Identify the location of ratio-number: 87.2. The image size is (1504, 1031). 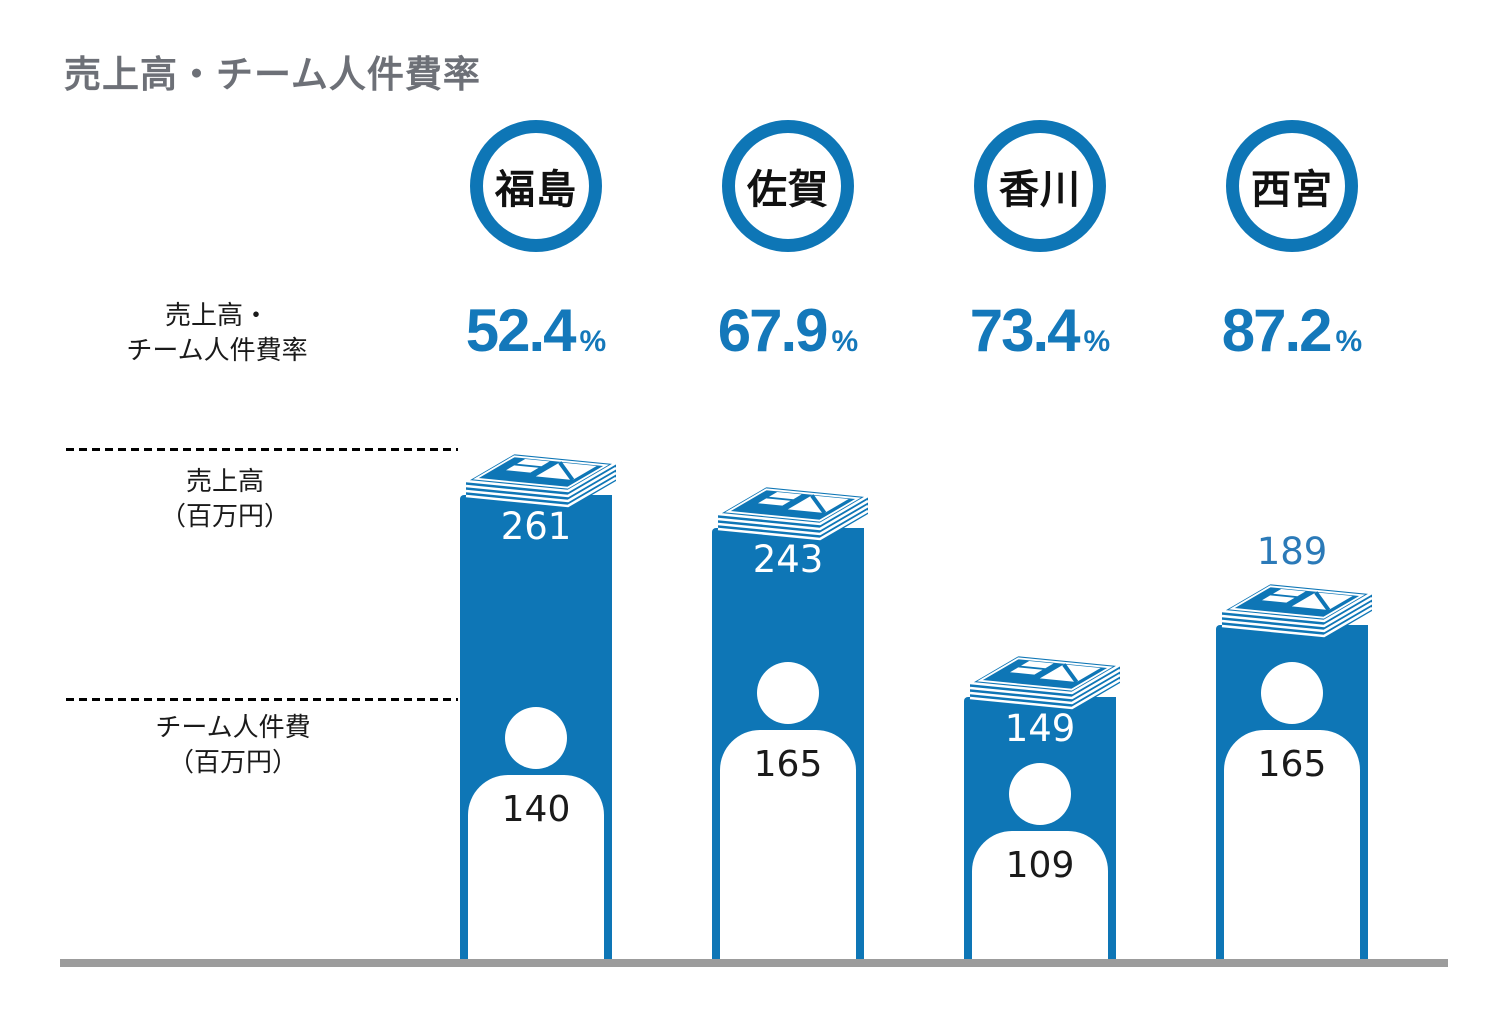
(1277, 330).